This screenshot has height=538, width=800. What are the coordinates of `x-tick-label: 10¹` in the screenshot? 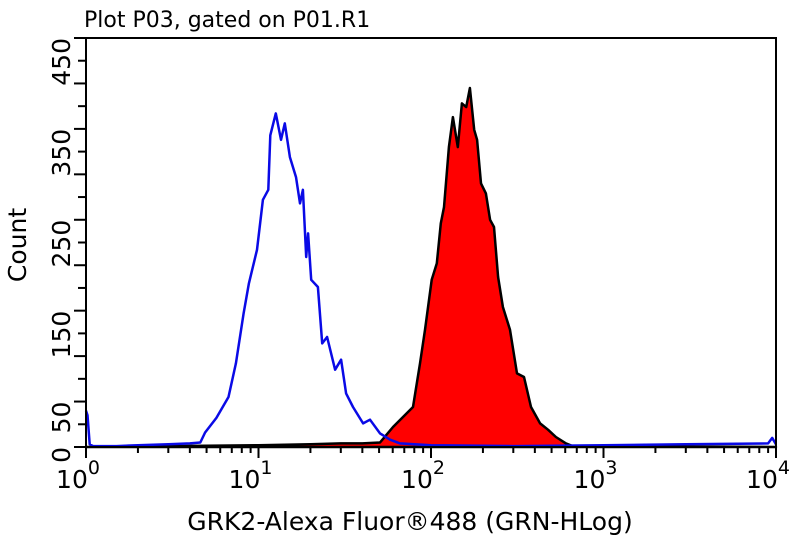 It's located at (251, 475).